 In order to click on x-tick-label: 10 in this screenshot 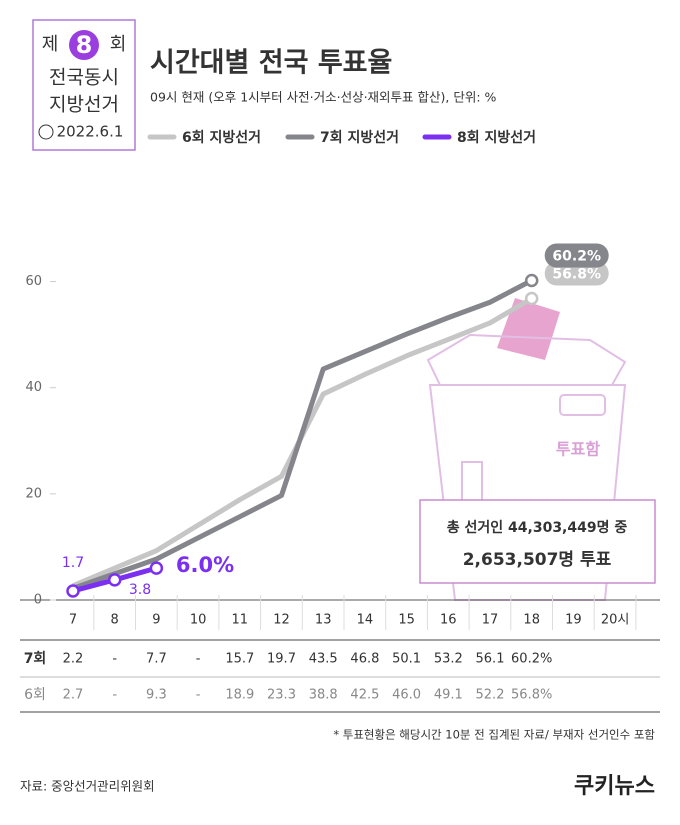, I will do `click(198, 620)`.